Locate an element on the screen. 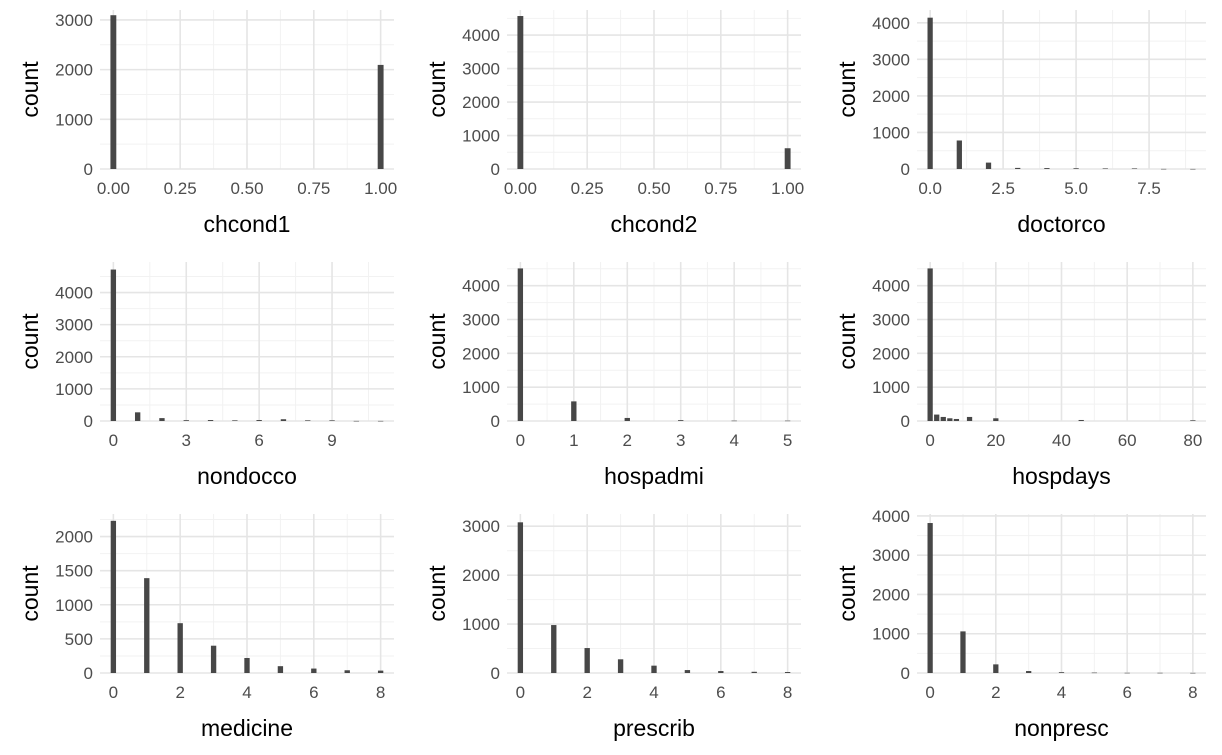  panel-prescrib: 0 2 4 6 8 0 1000 2000 3000 prescrib count is located at coordinates (612, 627).